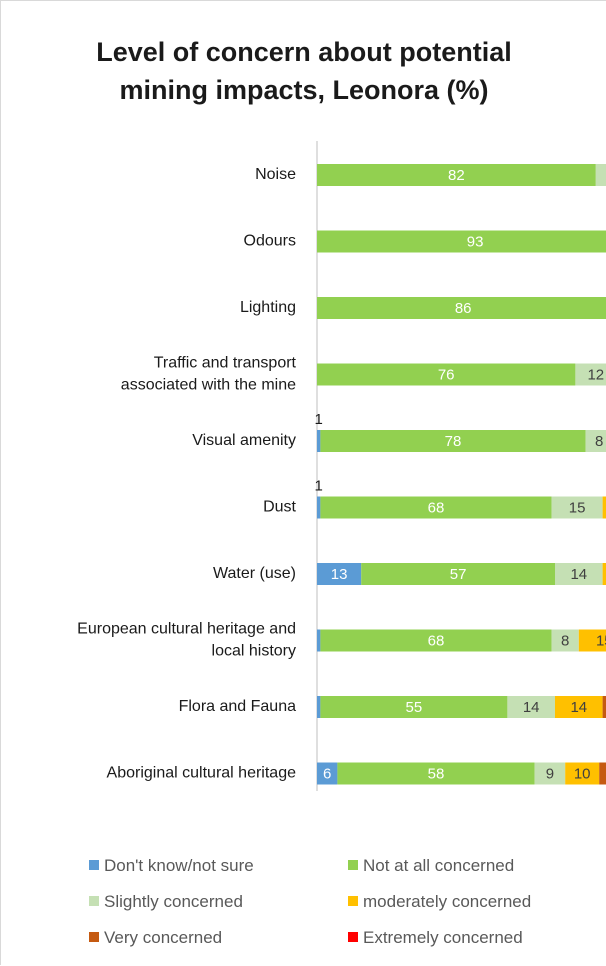 The height and width of the screenshot is (966, 606). What do you see at coordinates (279, 507) in the screenshot?
I see `category-label: Dust` at bounding box center [279, 507].